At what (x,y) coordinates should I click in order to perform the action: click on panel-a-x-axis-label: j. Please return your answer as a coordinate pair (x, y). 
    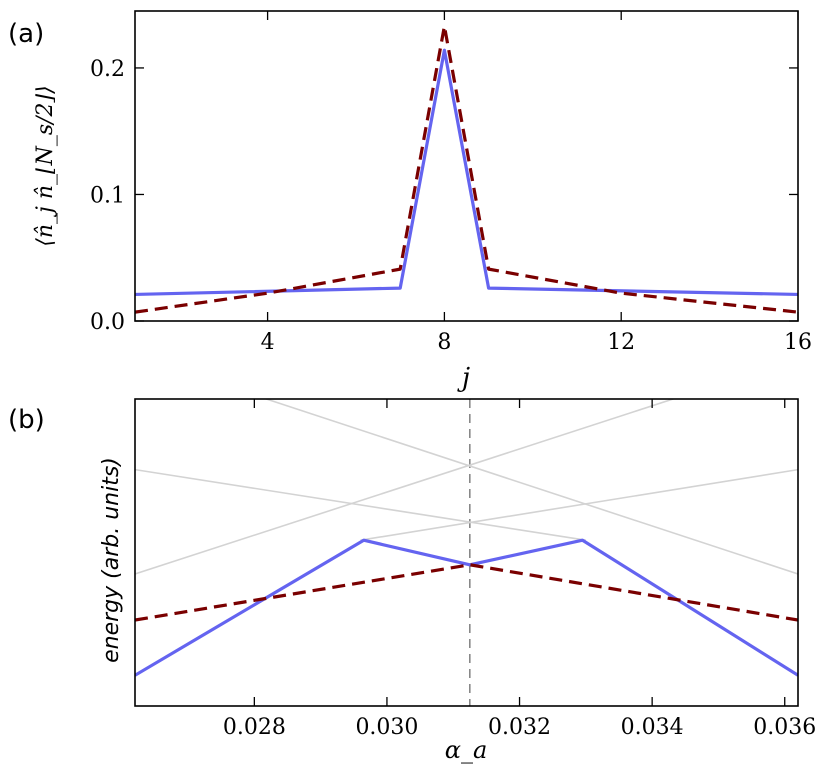
    Looking at the image, I should click on (463, 378).